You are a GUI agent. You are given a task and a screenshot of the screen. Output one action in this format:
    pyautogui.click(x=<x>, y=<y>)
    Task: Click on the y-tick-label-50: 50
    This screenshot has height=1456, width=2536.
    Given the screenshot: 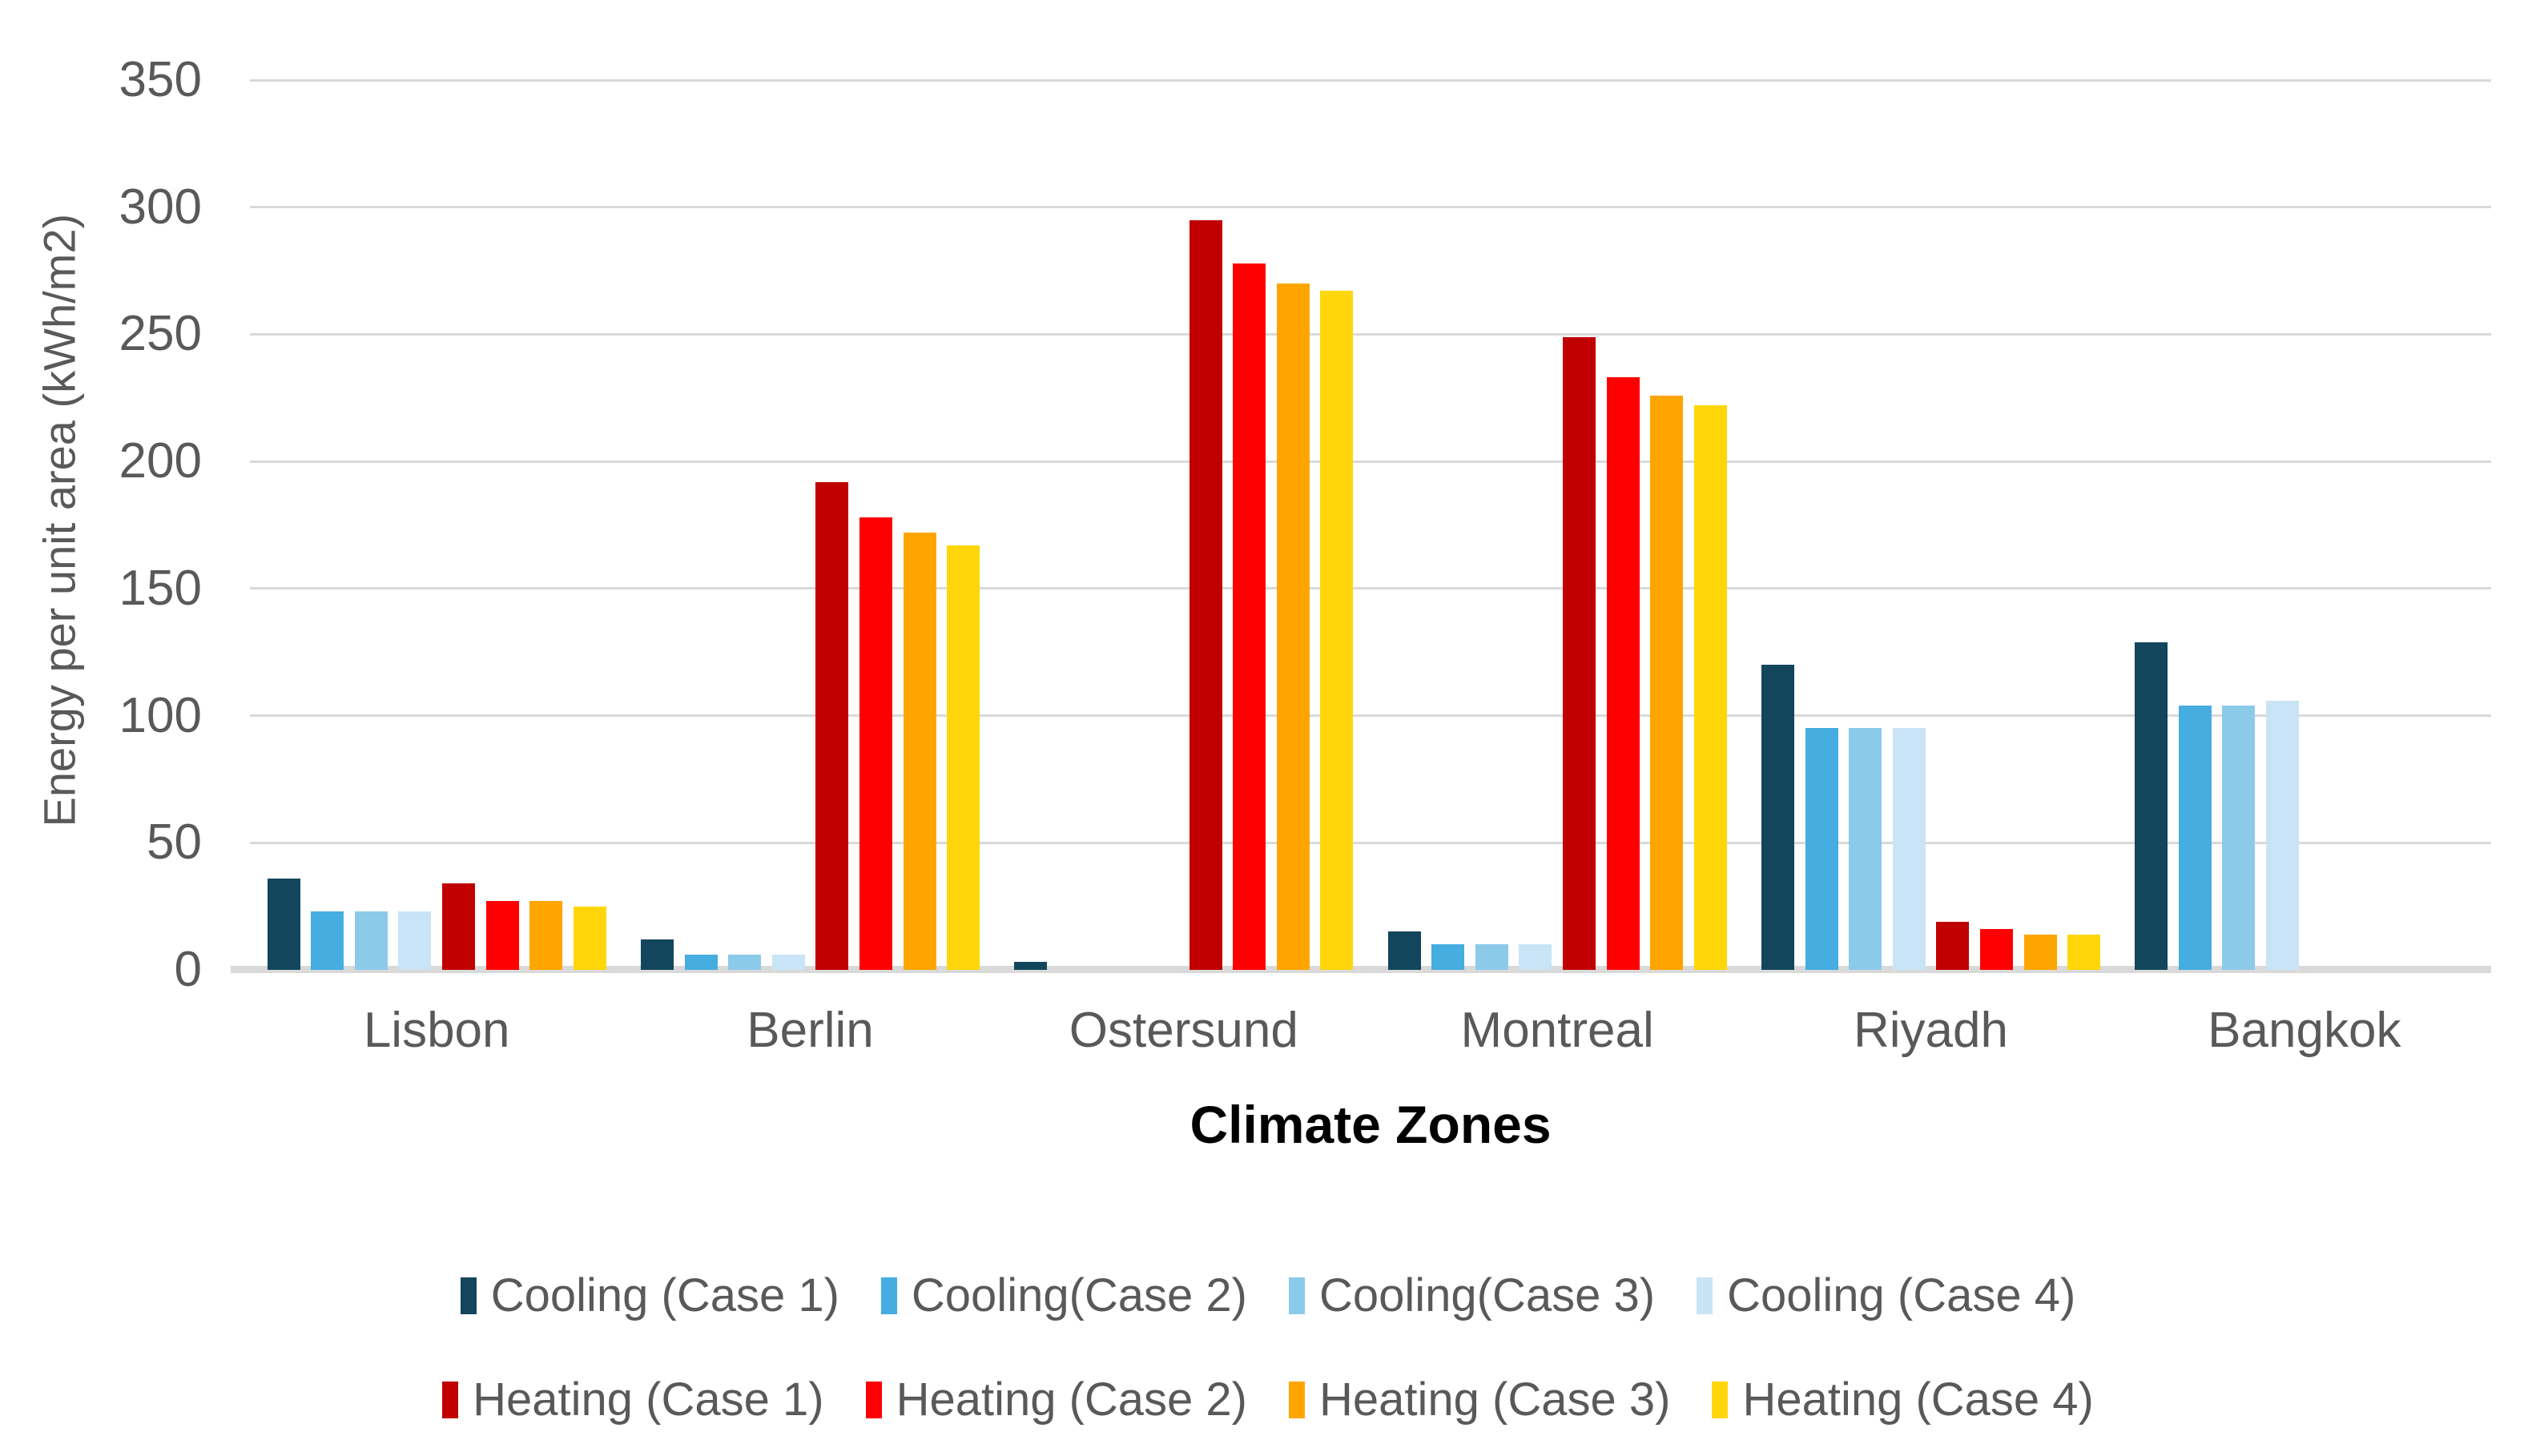 What is the action you would take?
    pyautogui.click(x=174, y=842)
    